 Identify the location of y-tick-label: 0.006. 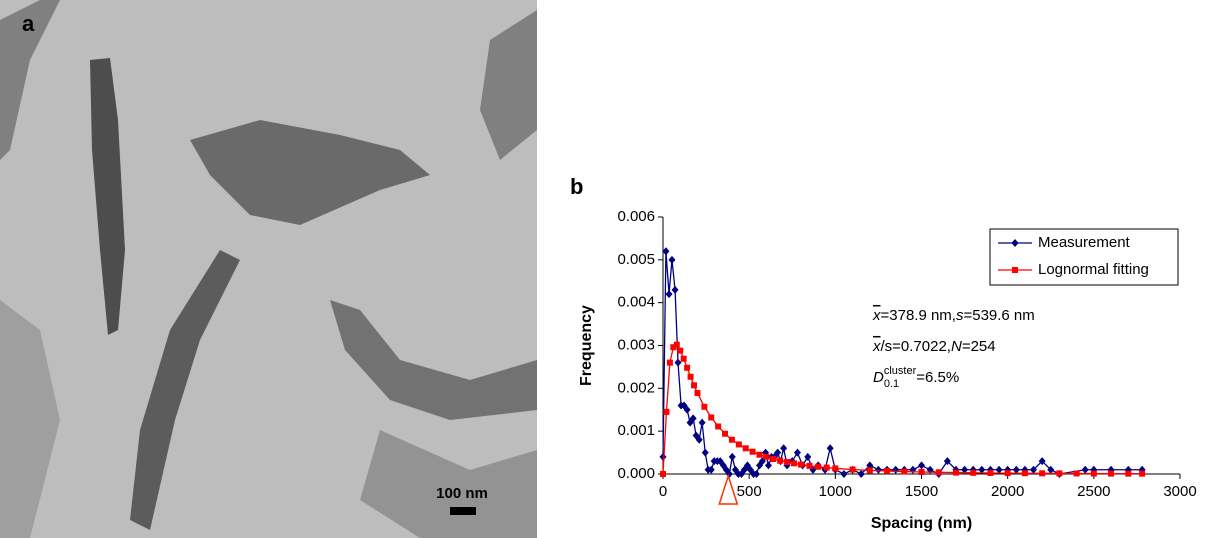
(636, 216).